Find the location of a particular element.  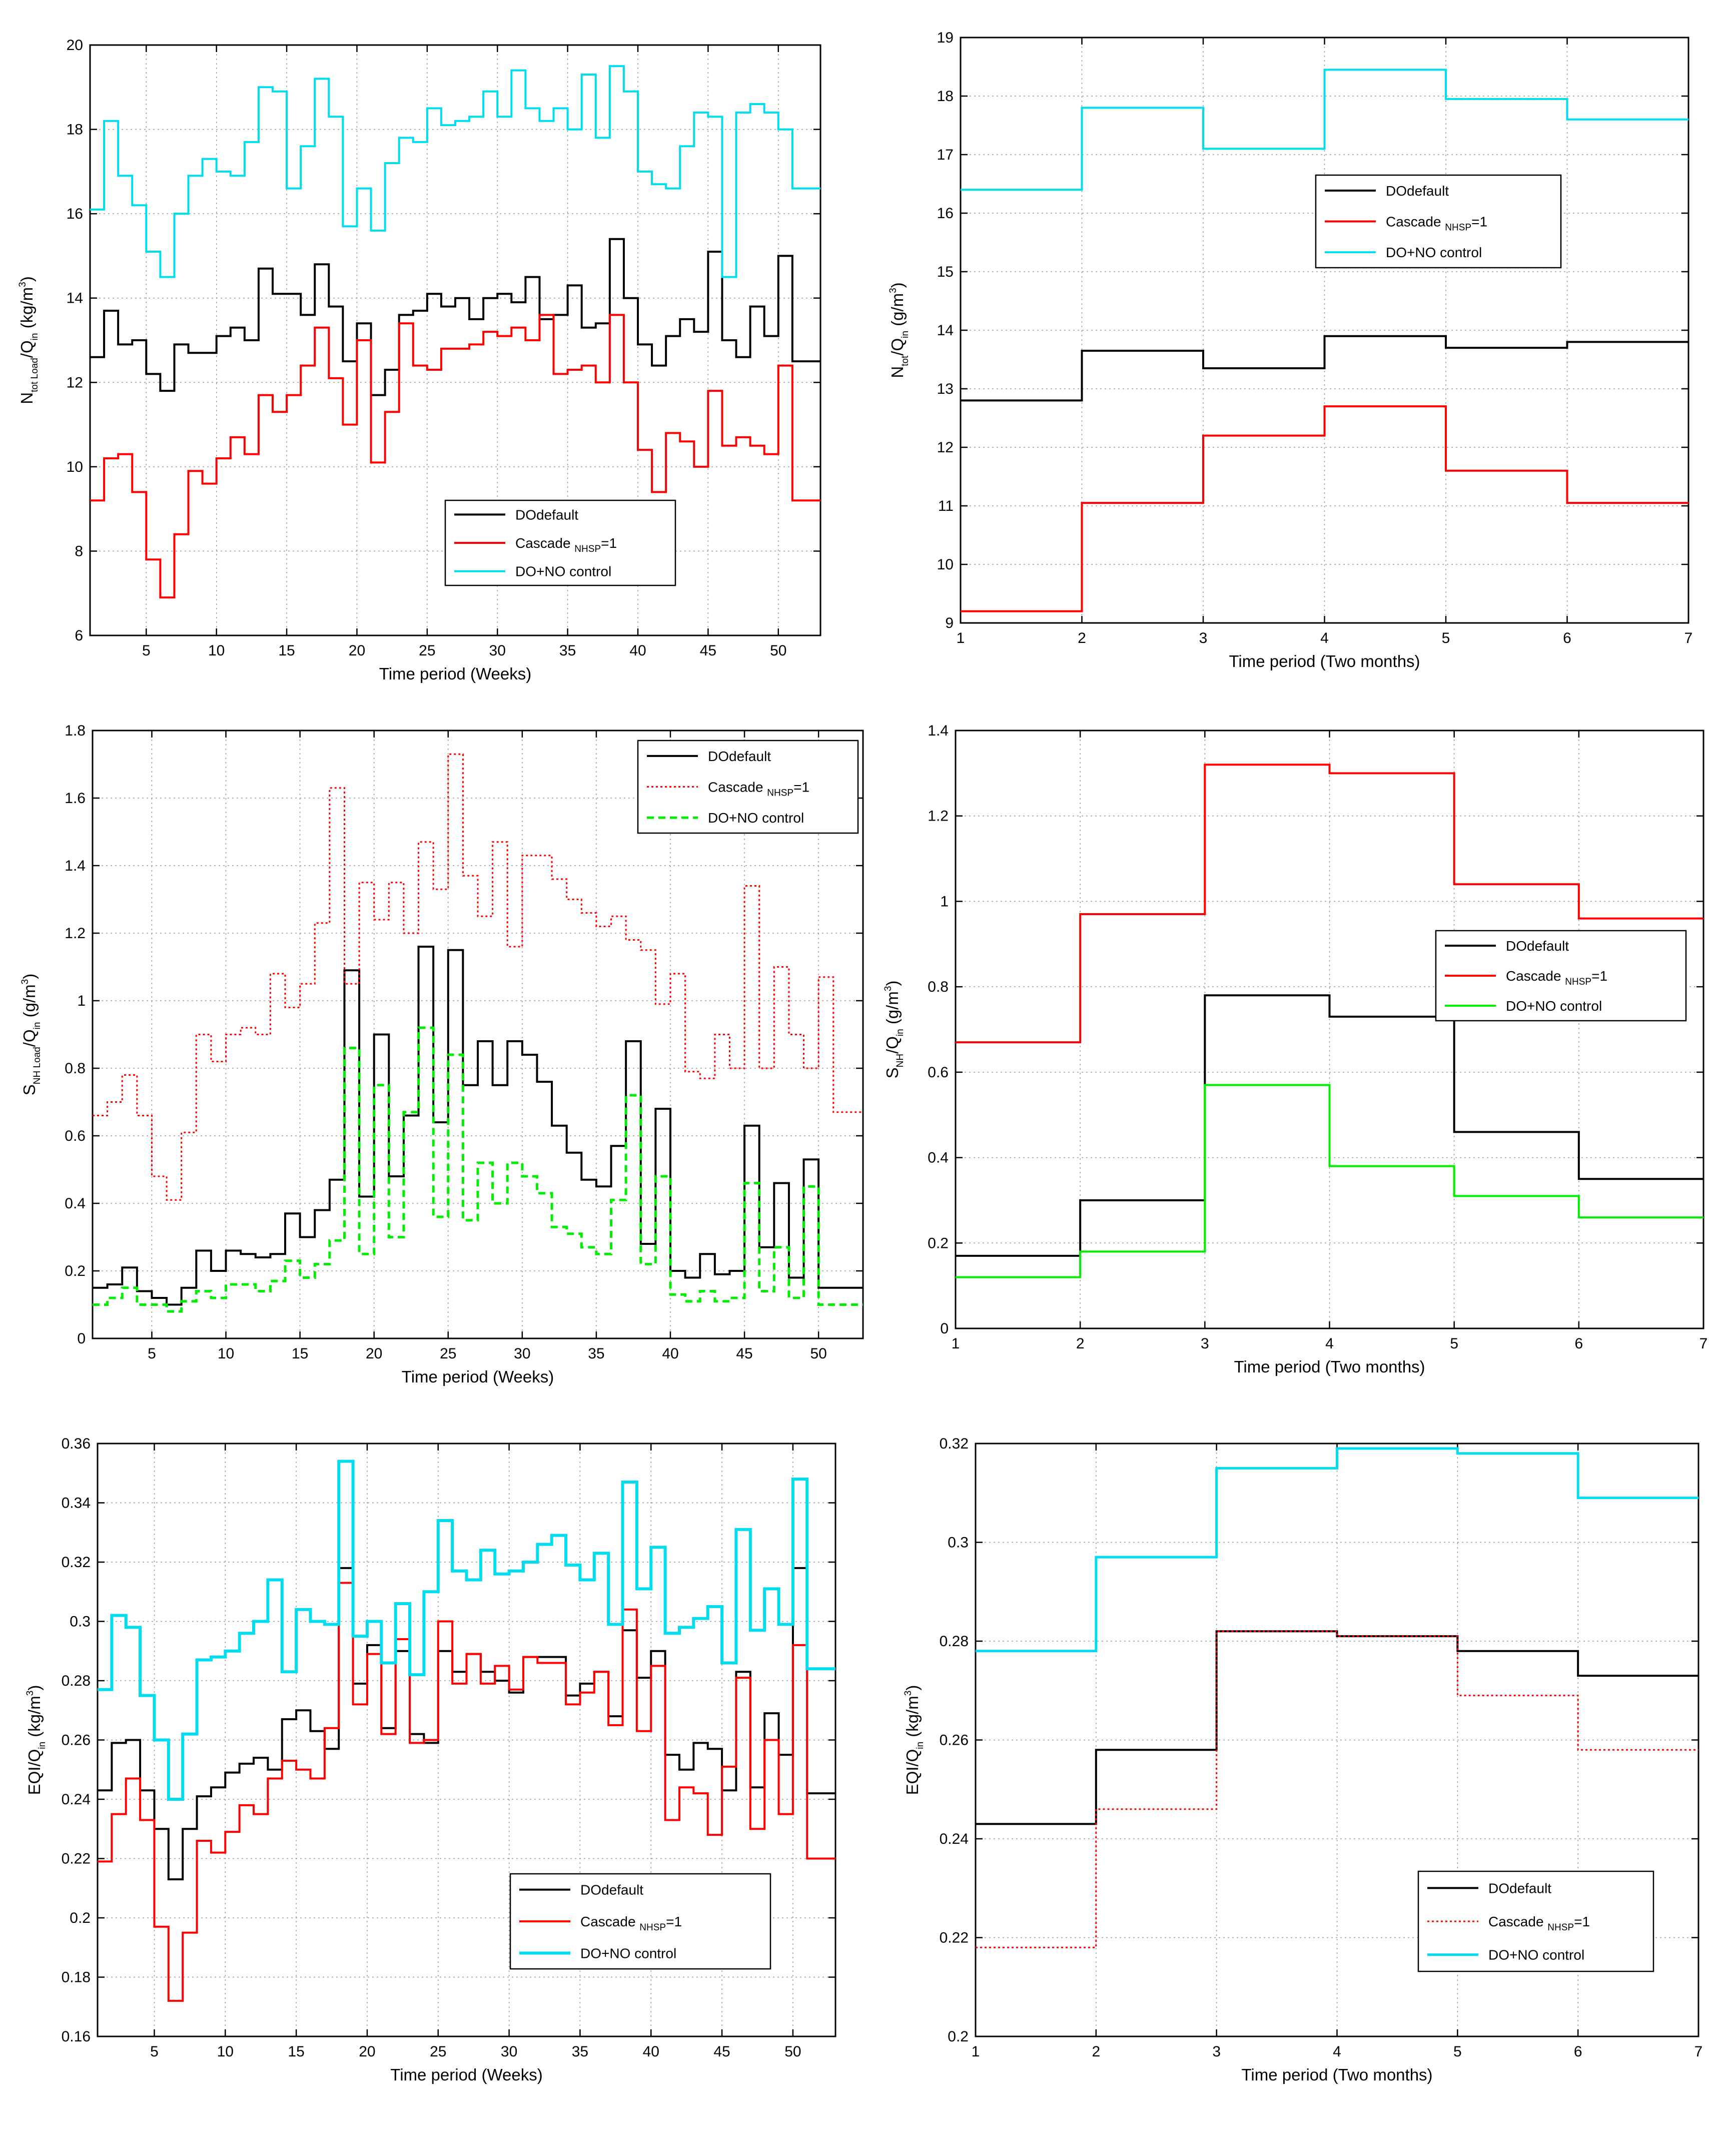

x-tick-label: 7 is located at coordinates (1703, 1343).